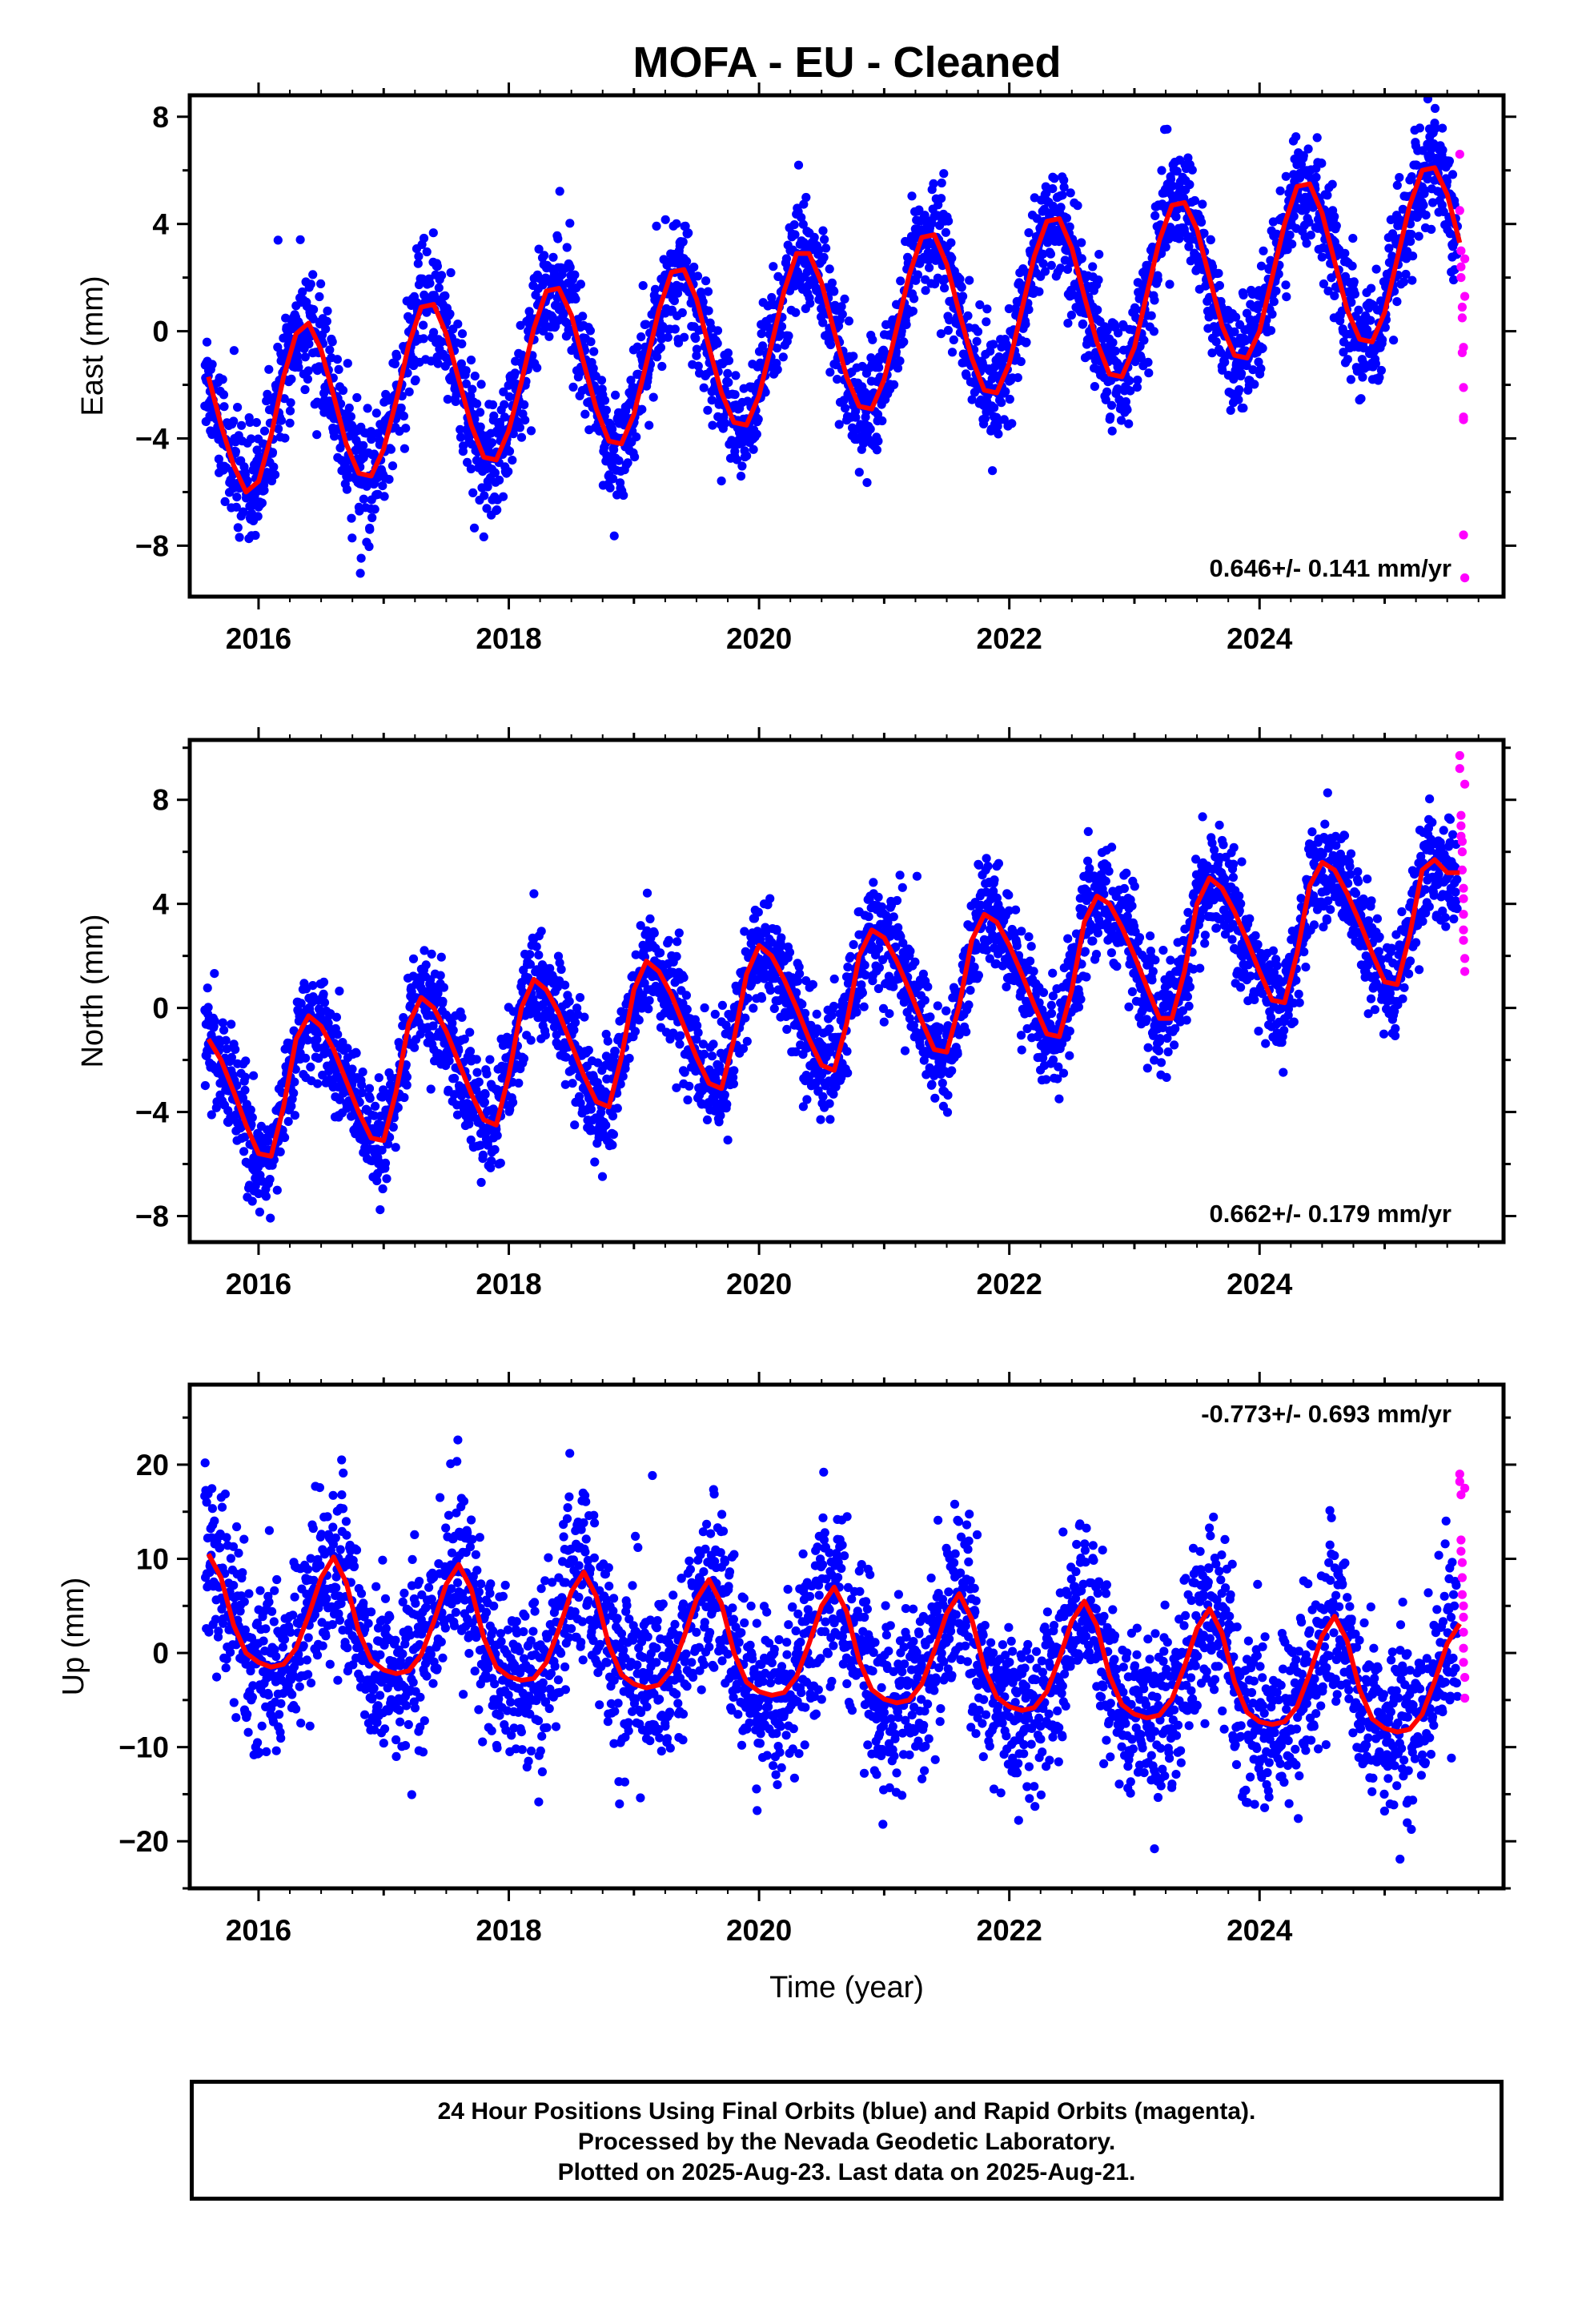  What do you see at coordinates (258, 638) in the screenshot?
I see `east-x-tick-label: 2016` at bounding box center [258, 638].